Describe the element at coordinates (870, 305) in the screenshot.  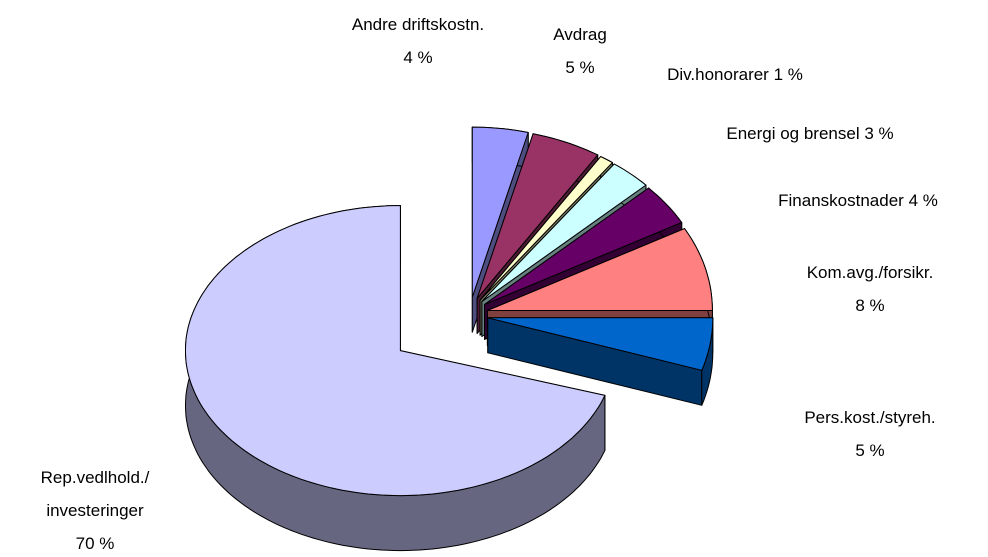
I see `value-label: 8 %` at that location.